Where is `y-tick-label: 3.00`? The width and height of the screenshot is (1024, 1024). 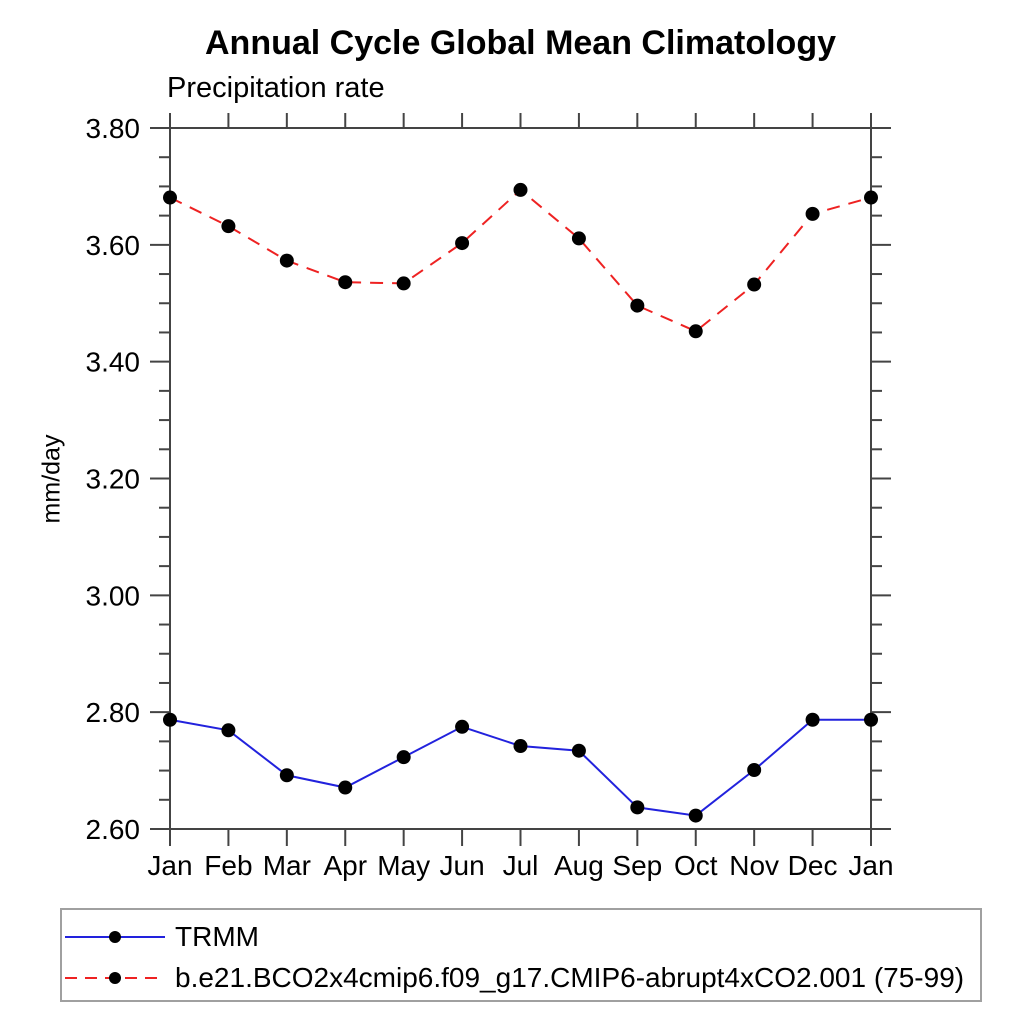
y-tick-label: 3.00 is located at coordinates (113, 595).